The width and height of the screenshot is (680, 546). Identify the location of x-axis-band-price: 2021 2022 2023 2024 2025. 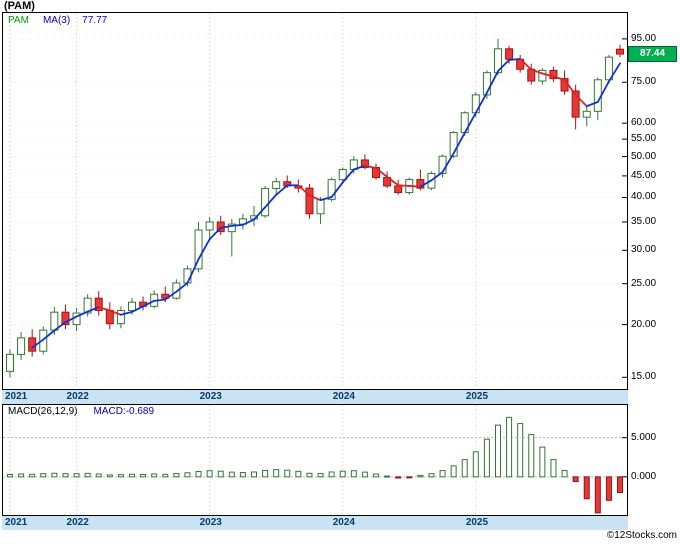
(315, 397).